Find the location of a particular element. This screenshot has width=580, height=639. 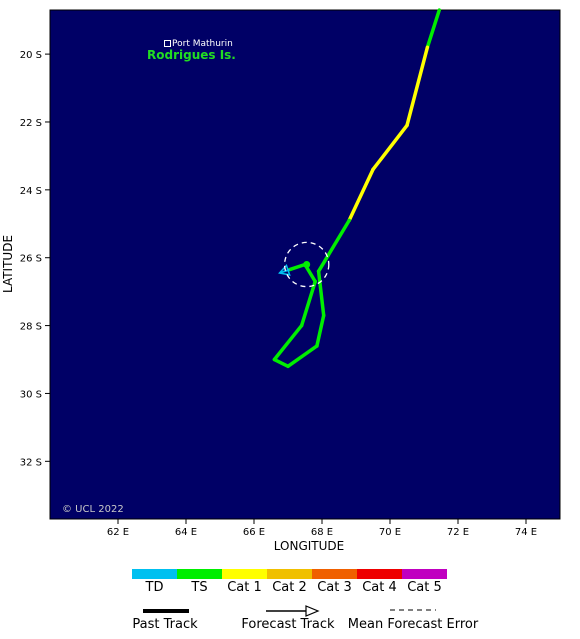

copyright-text: © UCL 2022 is located at coordinates (93, 509).